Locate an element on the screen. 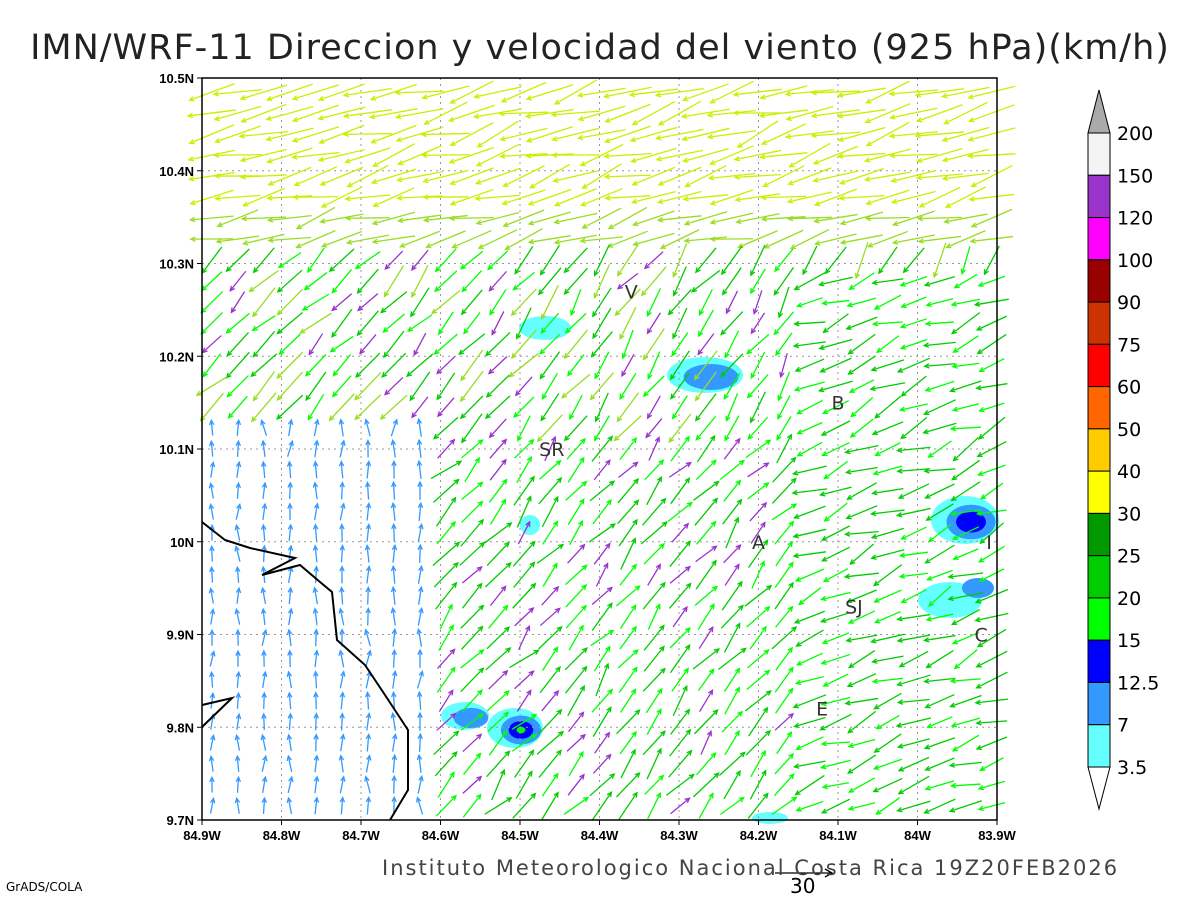  reference-vector-arrow is located at coordinates (804, 873).